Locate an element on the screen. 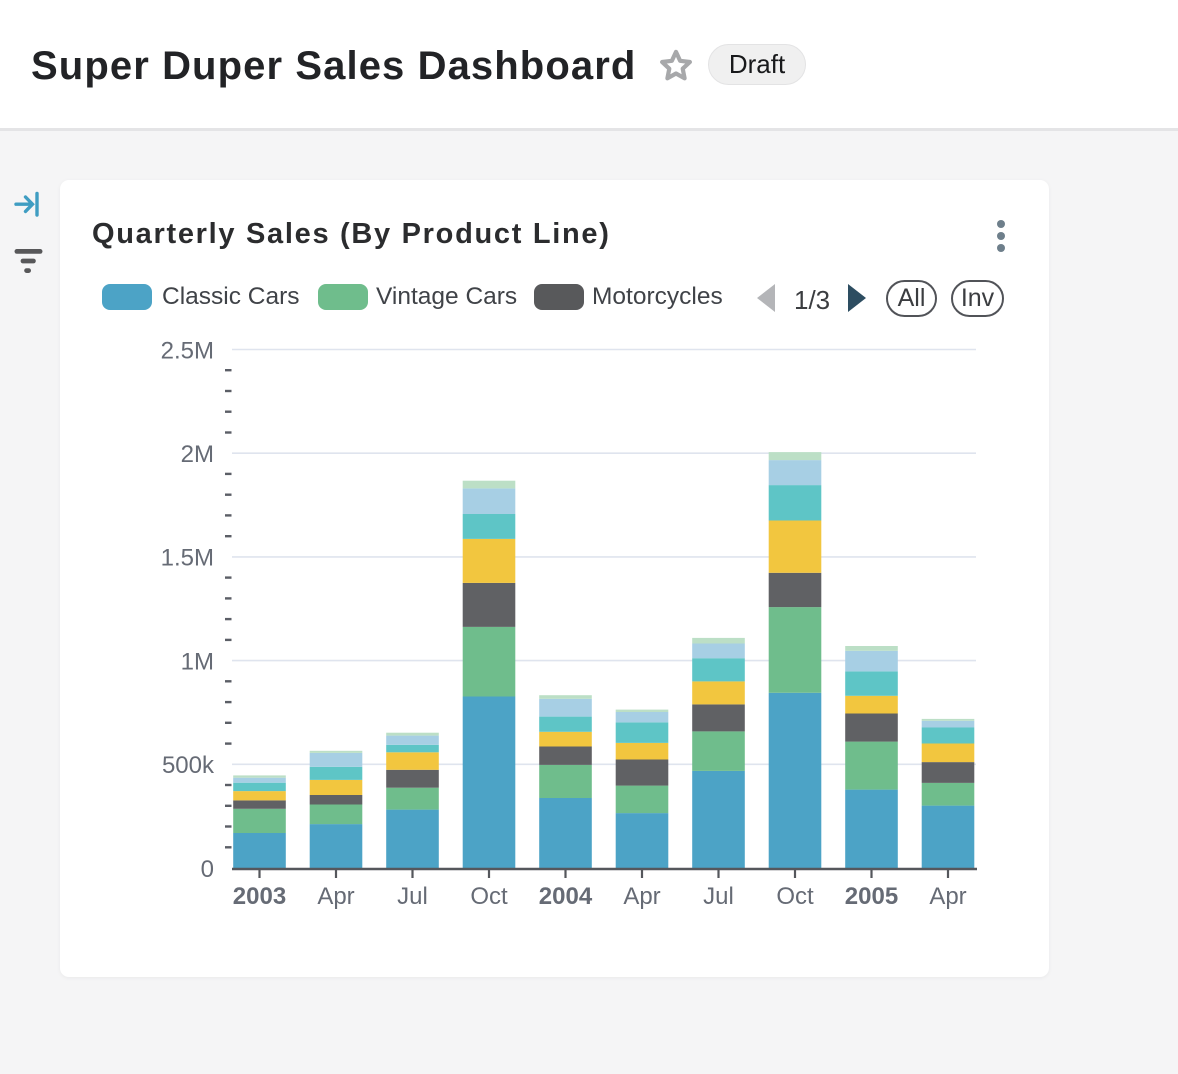 Image resolution: width=1178 pixels, height=1074 pixels. svg-text: 2M is located at coordinates (197, 454).